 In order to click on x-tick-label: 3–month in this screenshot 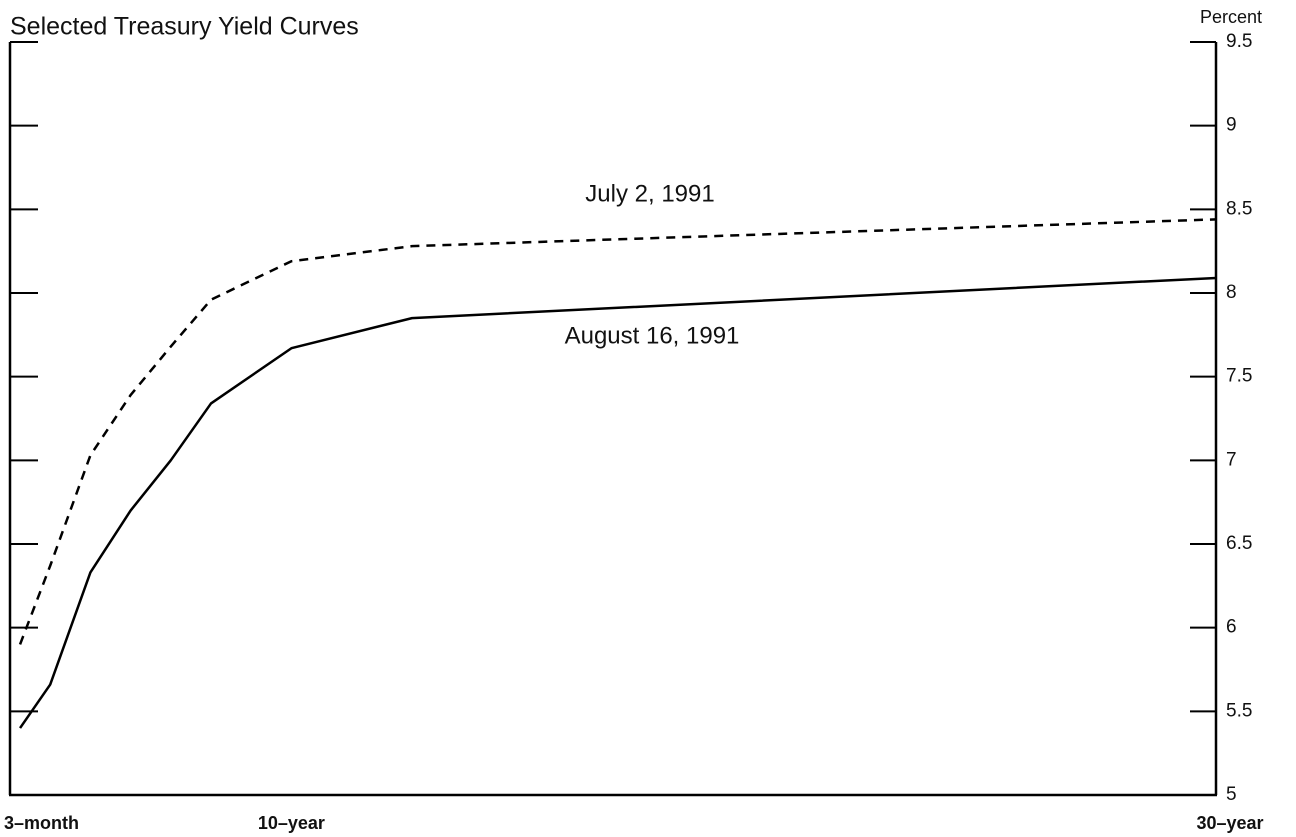, I will do `click(41, 823)`.